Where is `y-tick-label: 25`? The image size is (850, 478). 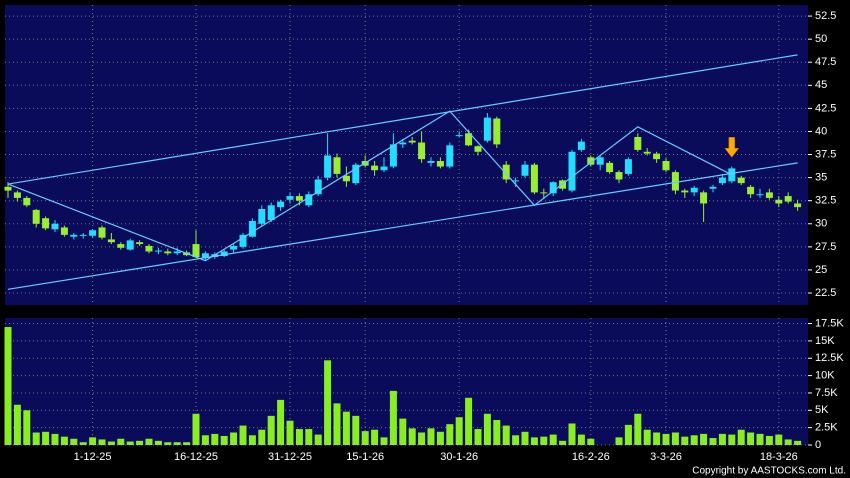
y-tick-label: 25 is located at coordinates (821, 270).